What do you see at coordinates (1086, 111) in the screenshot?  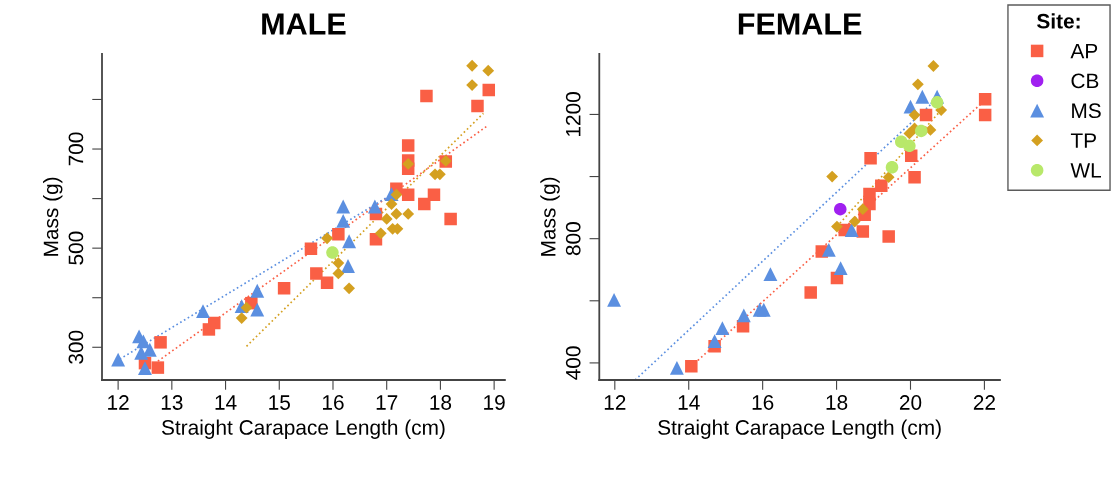 I see `legend-label: MS` at bounding box center [1086, 111].